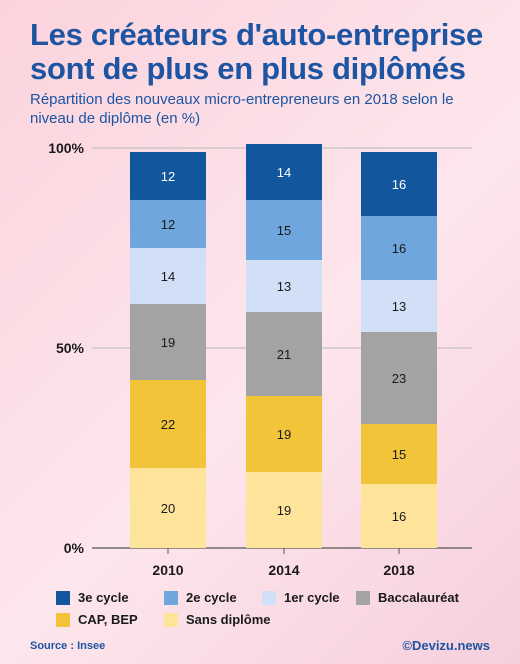 This screenshot has height=664, width=520. What do you see at coordinates (103, 597) in the screenshot?
I see `legend-label: 3e cycle` at bounding box center [103, 597].